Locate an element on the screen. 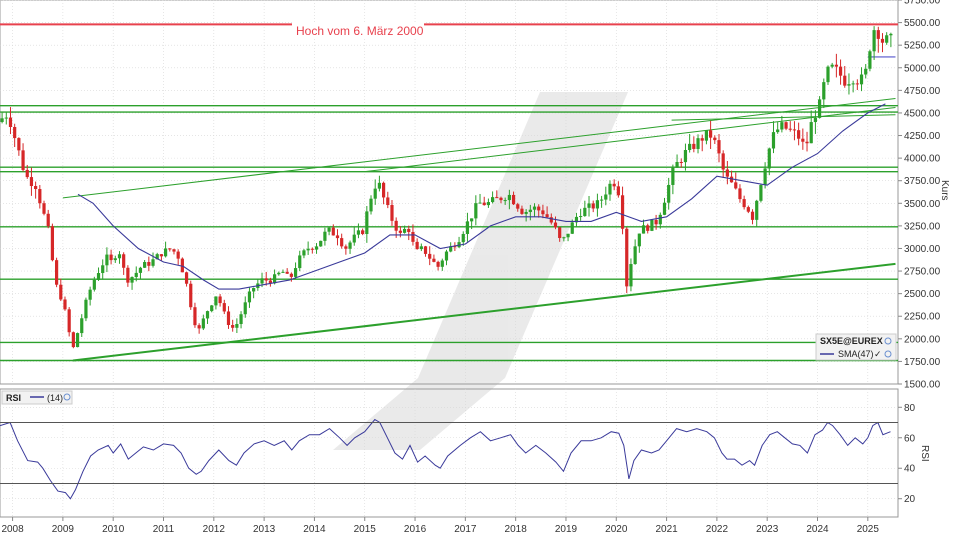  price-tick-label: 2500.00 is located at coordinates (922, 294).